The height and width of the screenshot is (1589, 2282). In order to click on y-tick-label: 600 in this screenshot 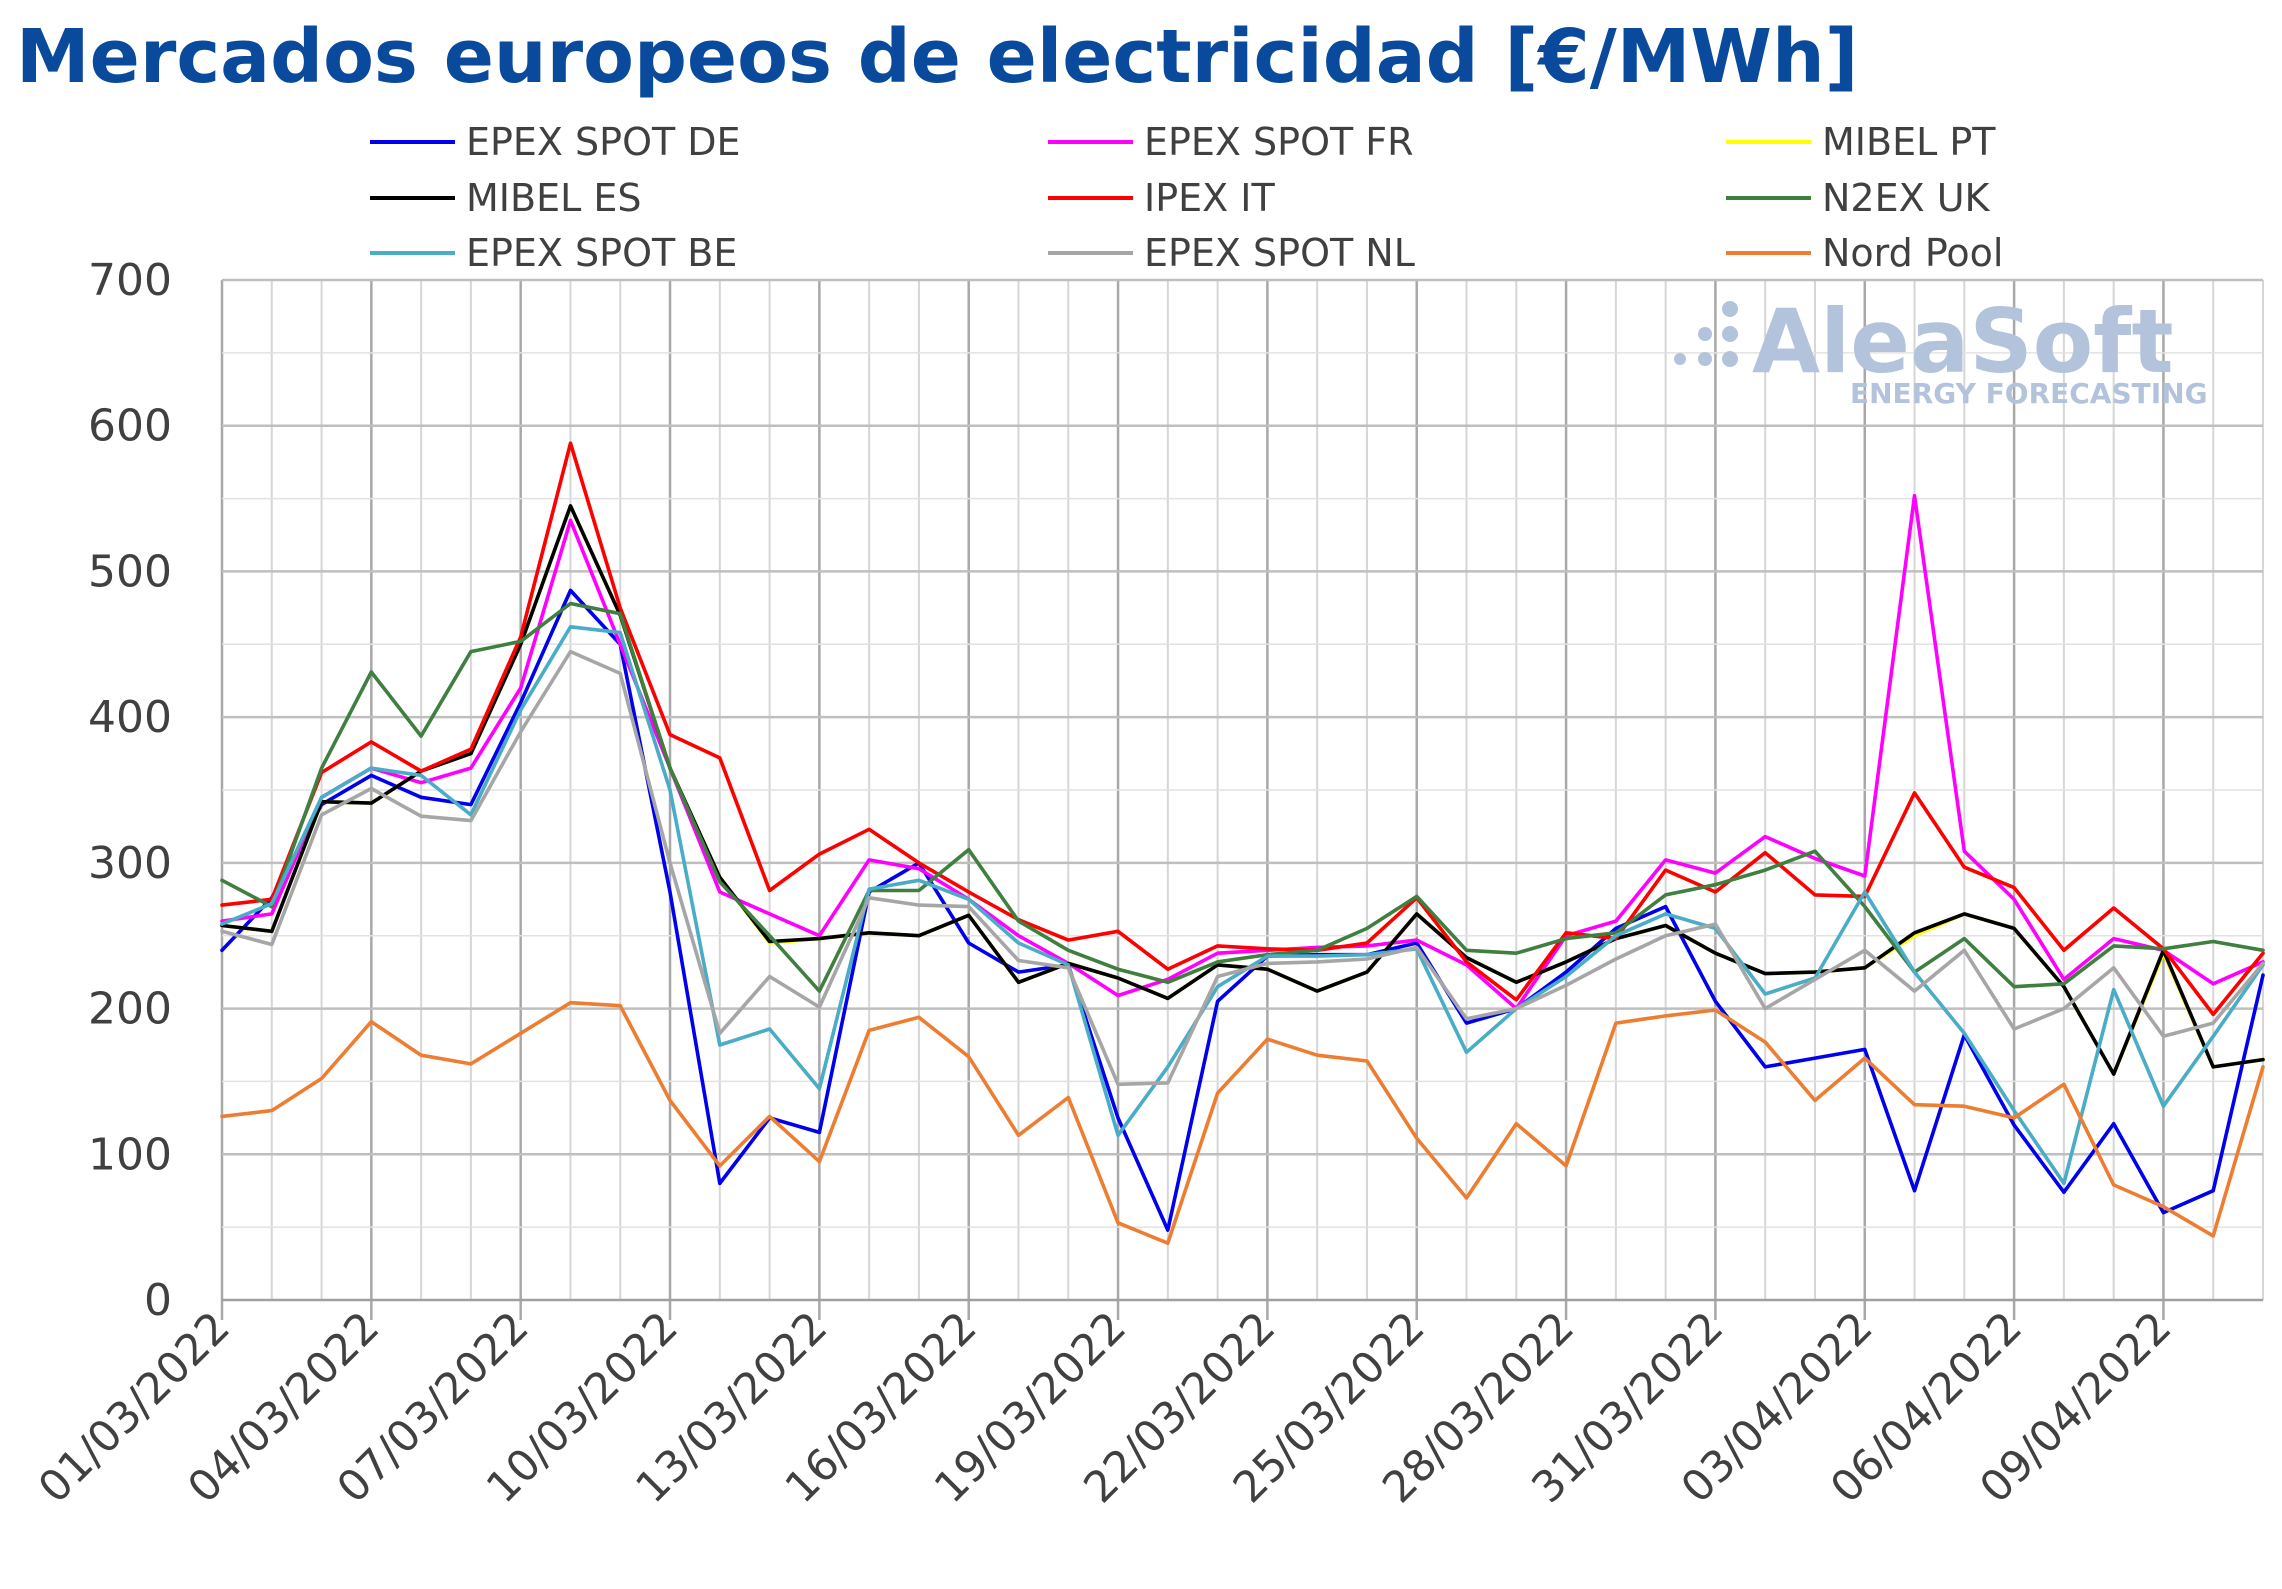, I will do `click(130, 426)`.